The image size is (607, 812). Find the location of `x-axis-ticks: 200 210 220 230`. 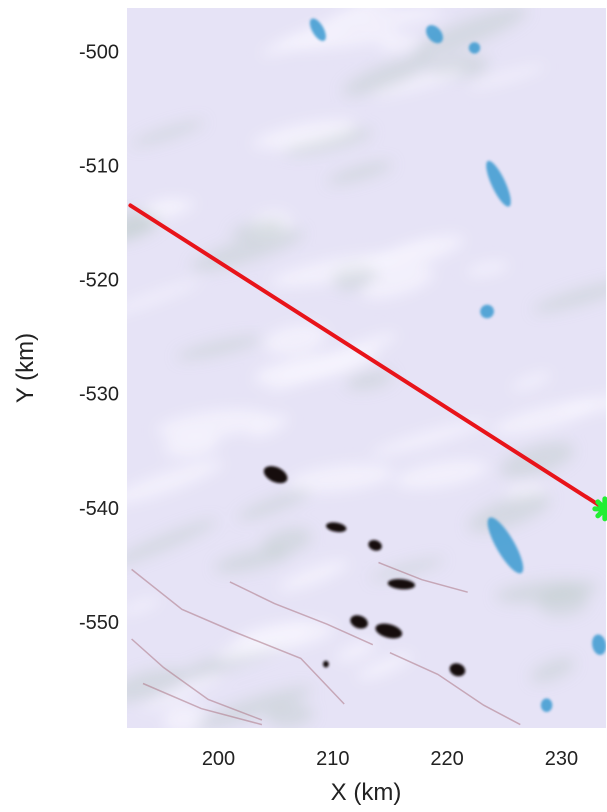

x-axis-ticks: 200 210 220 230 is located at coordinates (390, 759).